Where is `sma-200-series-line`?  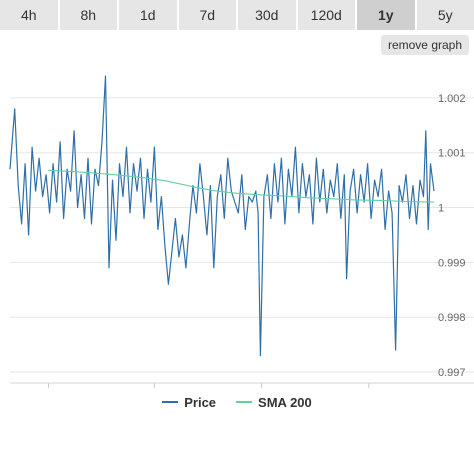
sma-200-series-line is located at coordinates (241, 186).